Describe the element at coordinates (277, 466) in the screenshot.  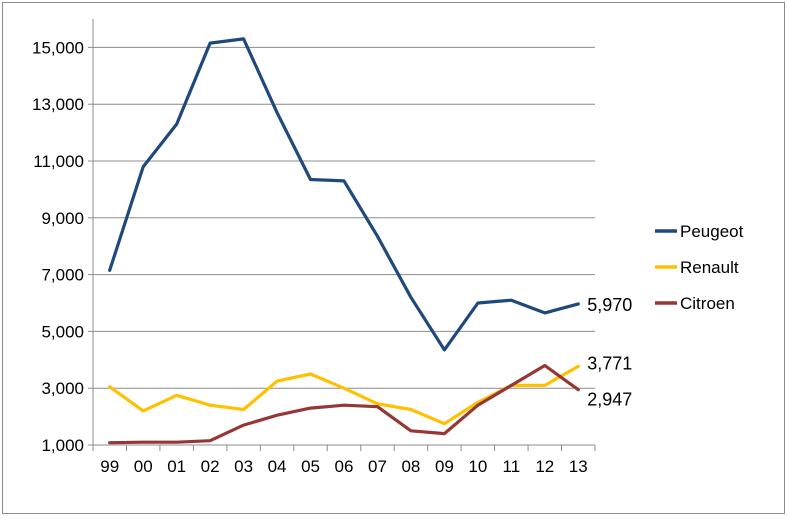
I see `x-tick-label: 04` at that location.